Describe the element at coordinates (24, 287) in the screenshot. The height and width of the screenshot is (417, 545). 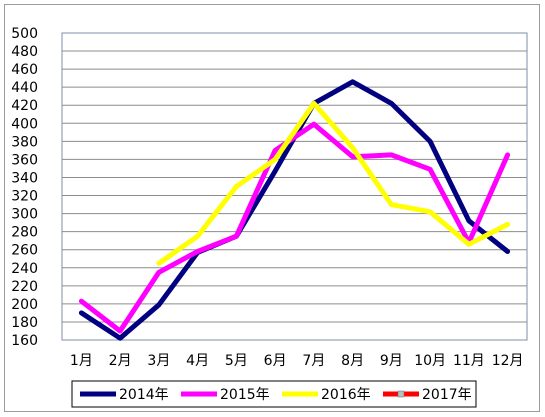
I see `y-tick-label: 220` at that location.